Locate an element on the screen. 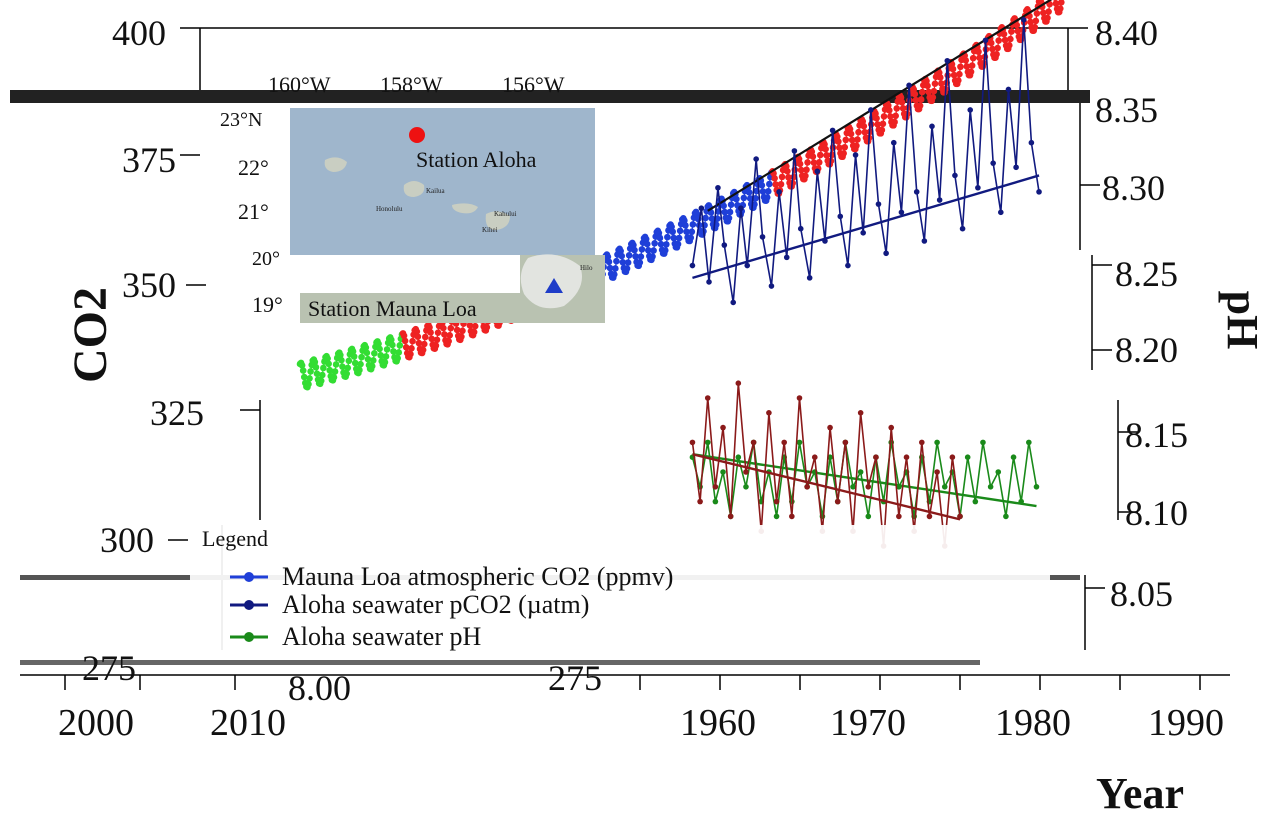  legend-entry-label: Aloha seawater pH is located at coordinates (381, 636).